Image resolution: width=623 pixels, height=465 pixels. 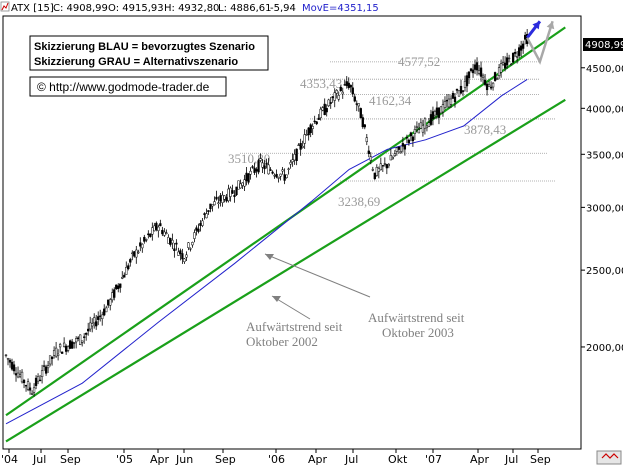 I want to click on trend-2002-label-2: Oktober 2002, so click(x=282, y=341).